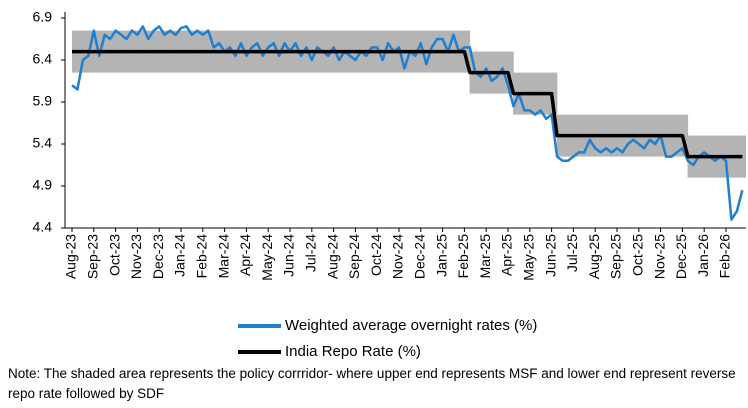 The image size is (748, 408). Describe the element at coordinates (659, 256) in the screenshot. I see `x-tick-label: Nov-25` at that location.